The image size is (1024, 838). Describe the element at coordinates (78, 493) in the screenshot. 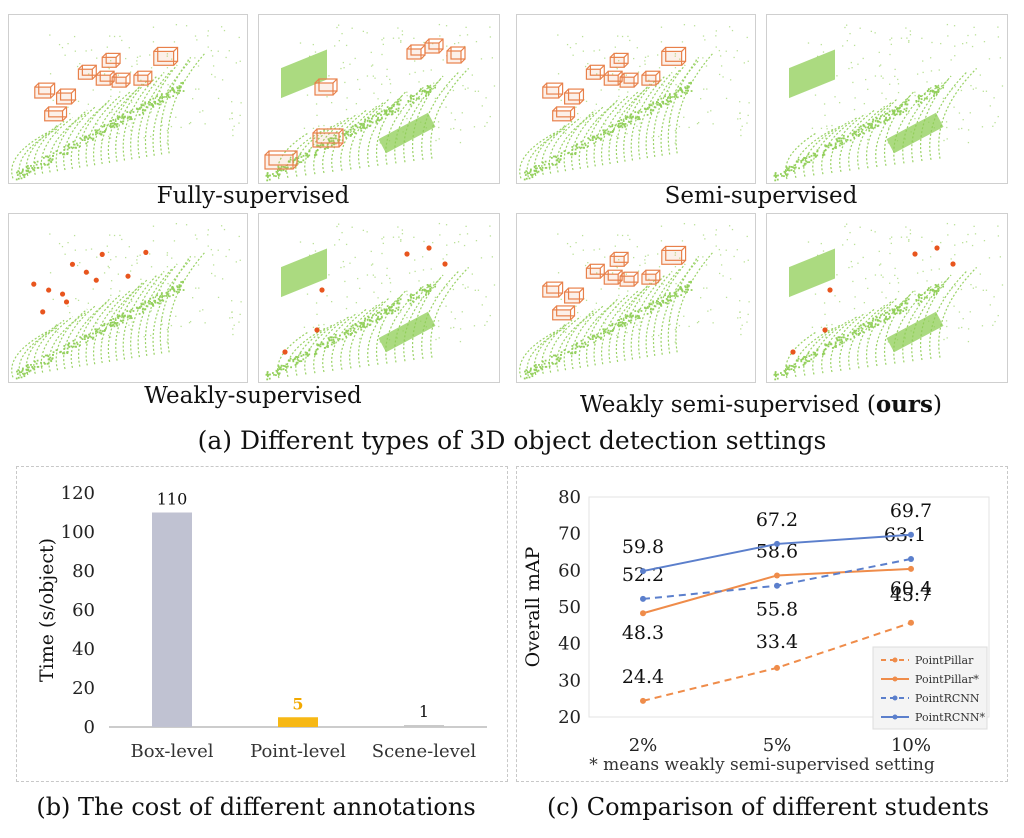

I see `y-tick-label: 120` at that location.